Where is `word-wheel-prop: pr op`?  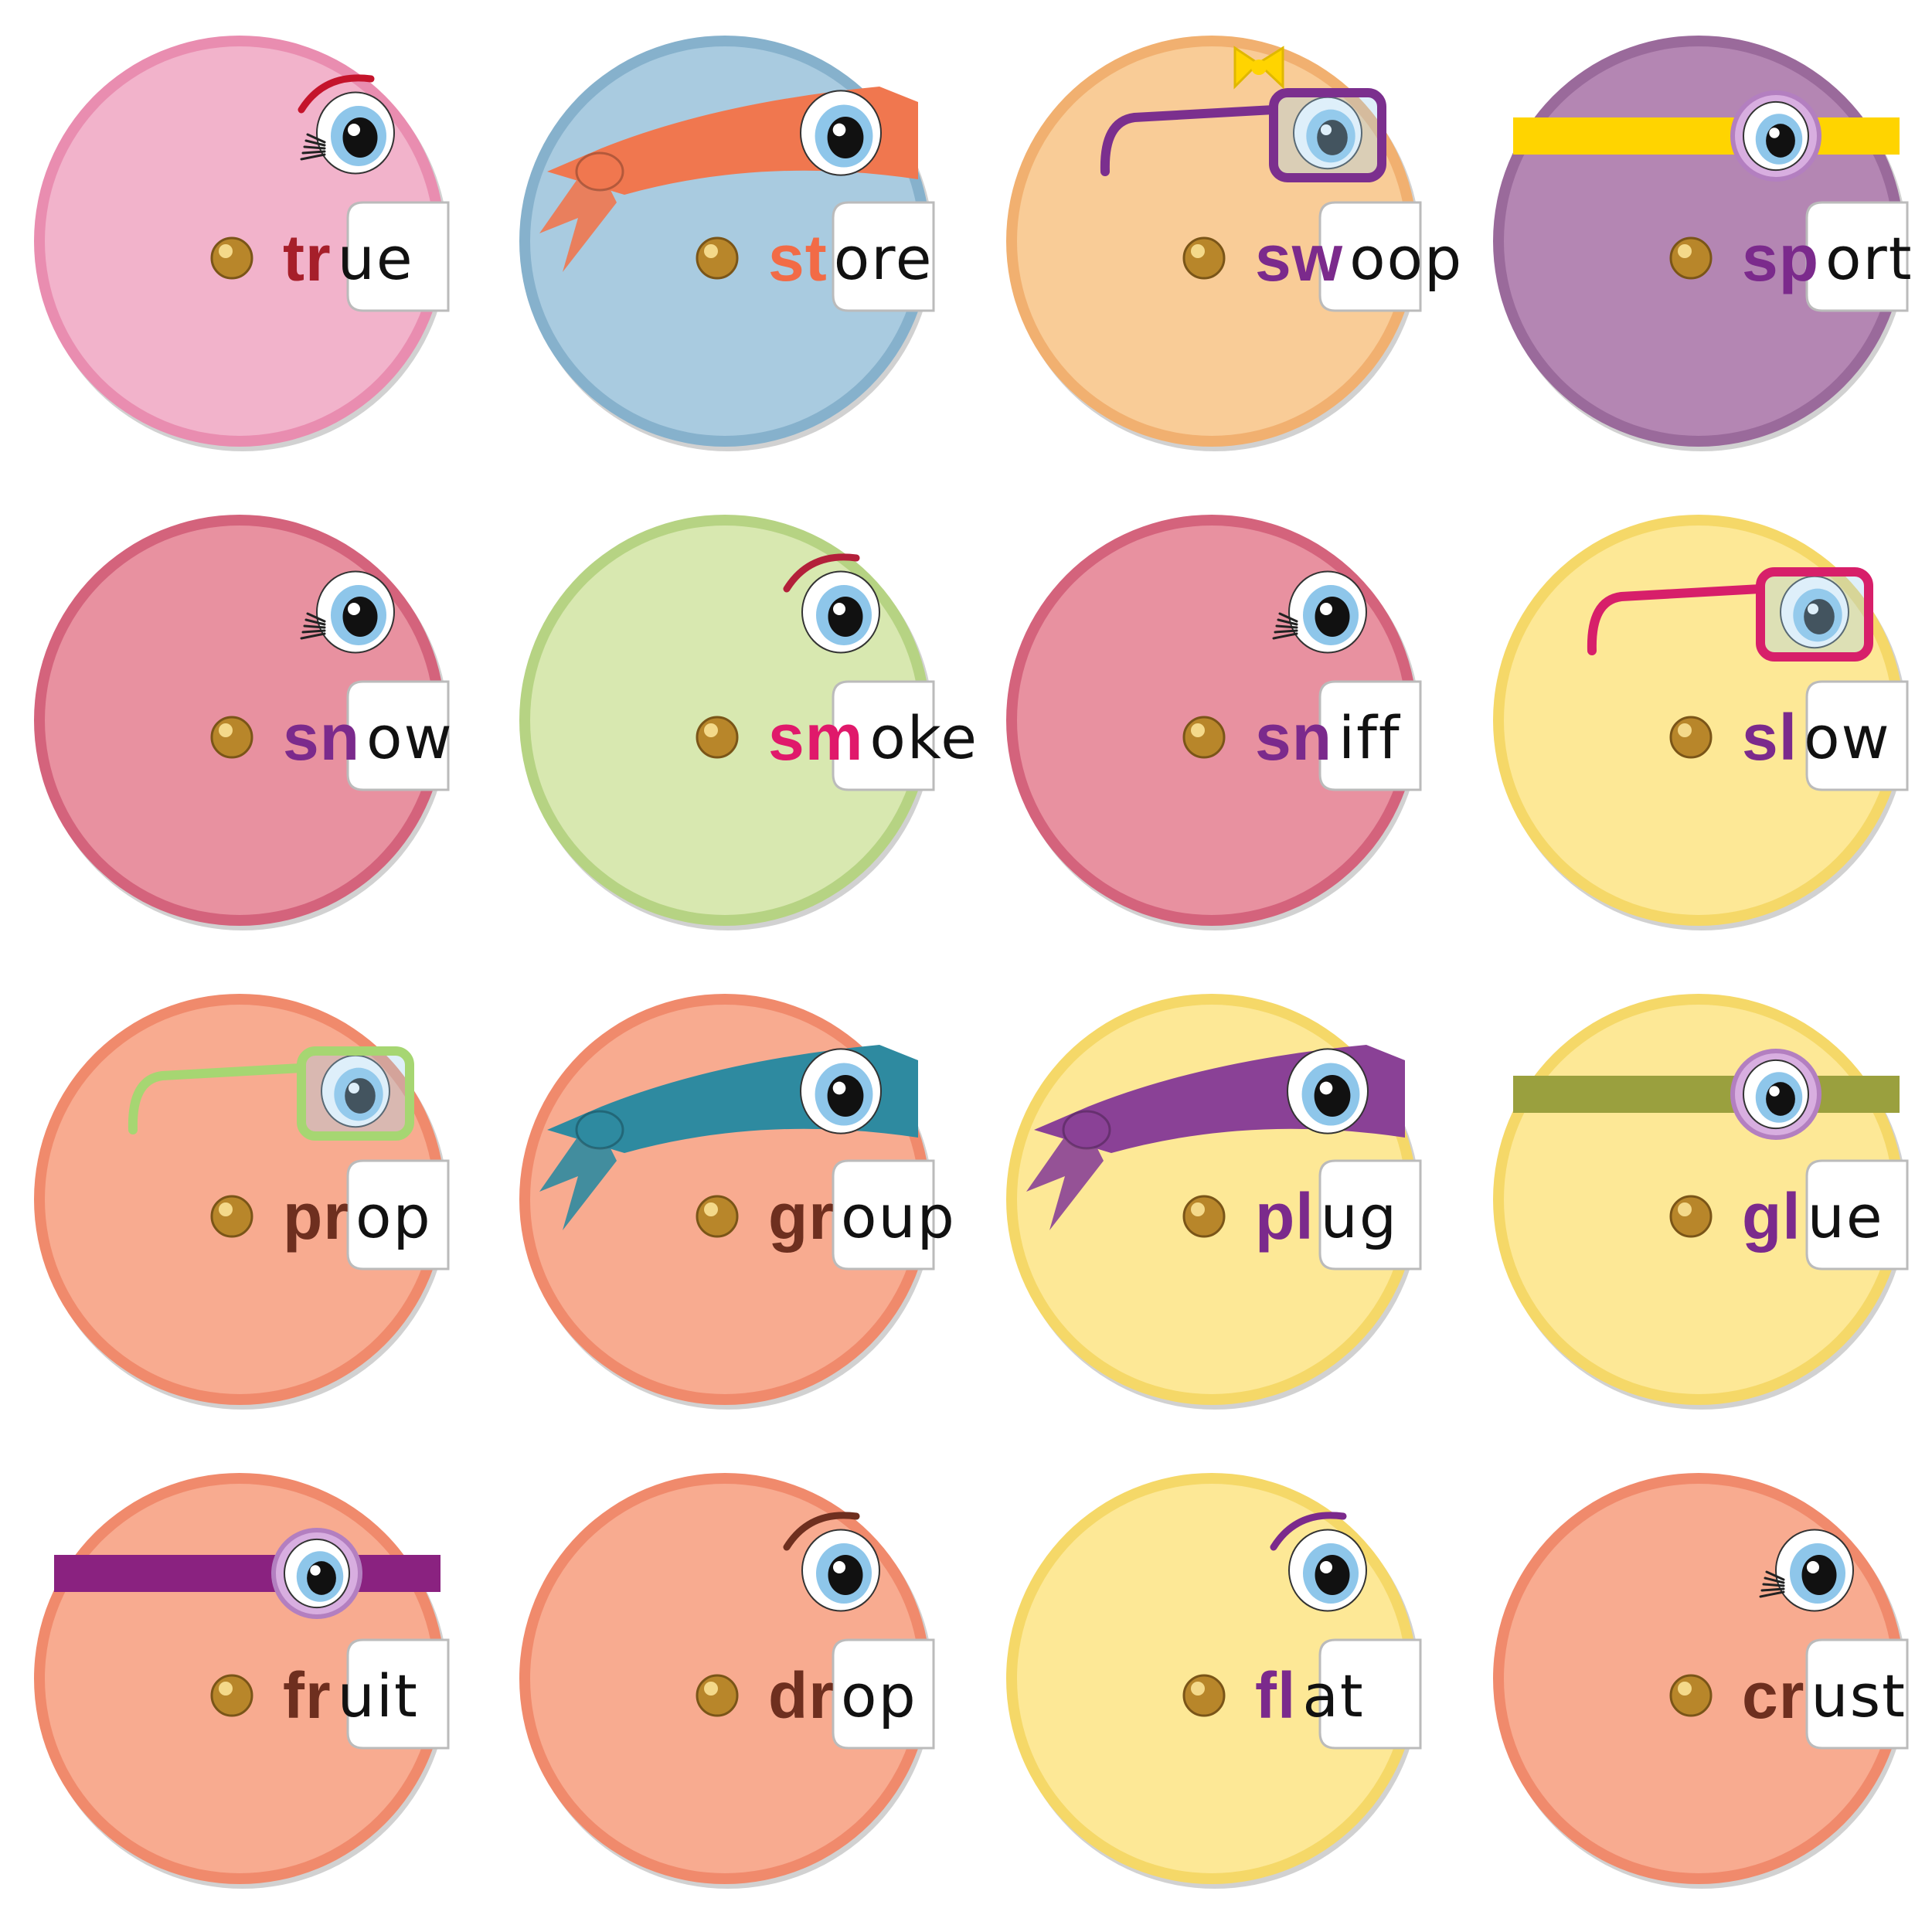
word-wheel-prop: pr op is located at coordinates (241, 1200).